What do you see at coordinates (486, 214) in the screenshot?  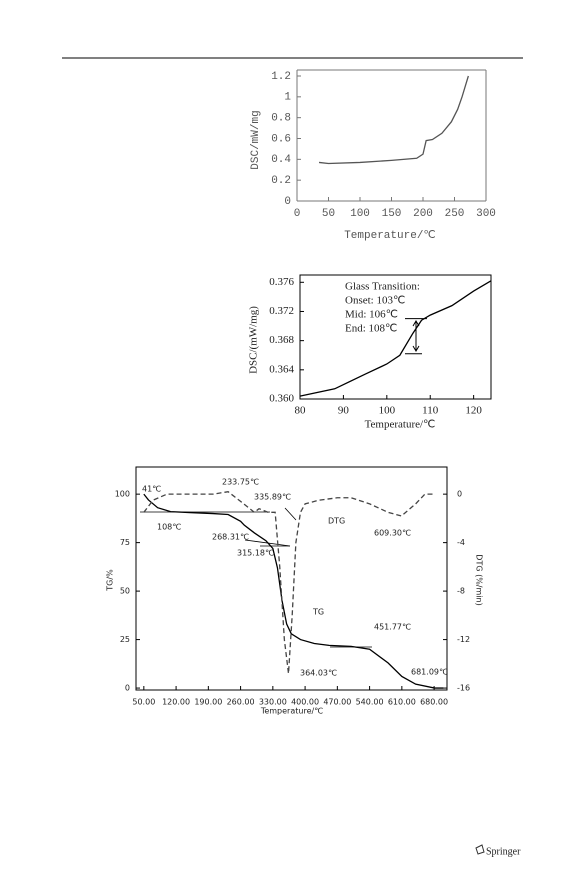 I see `x-tick-label: 300` at bounding box center [486, 214].